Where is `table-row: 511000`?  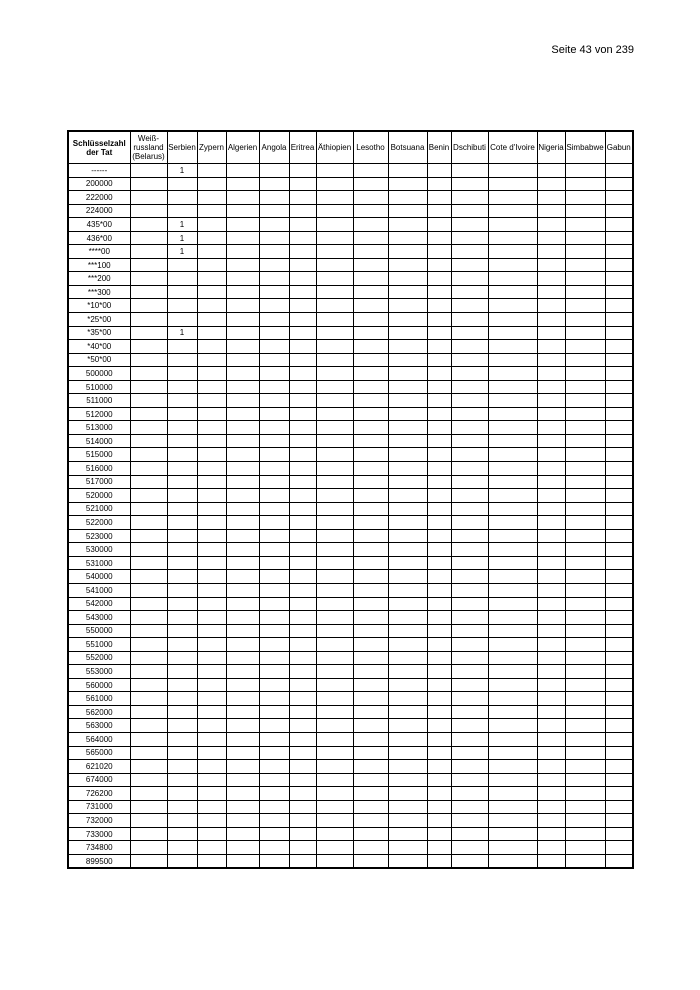 table-row: 511000 is located at coordinates (350, 400).